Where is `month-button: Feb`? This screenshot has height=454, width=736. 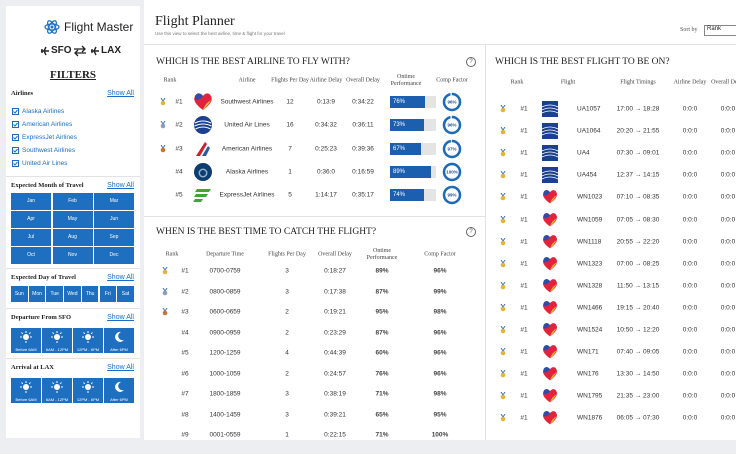
month-button: Feb is located at coordinates (72, 201).